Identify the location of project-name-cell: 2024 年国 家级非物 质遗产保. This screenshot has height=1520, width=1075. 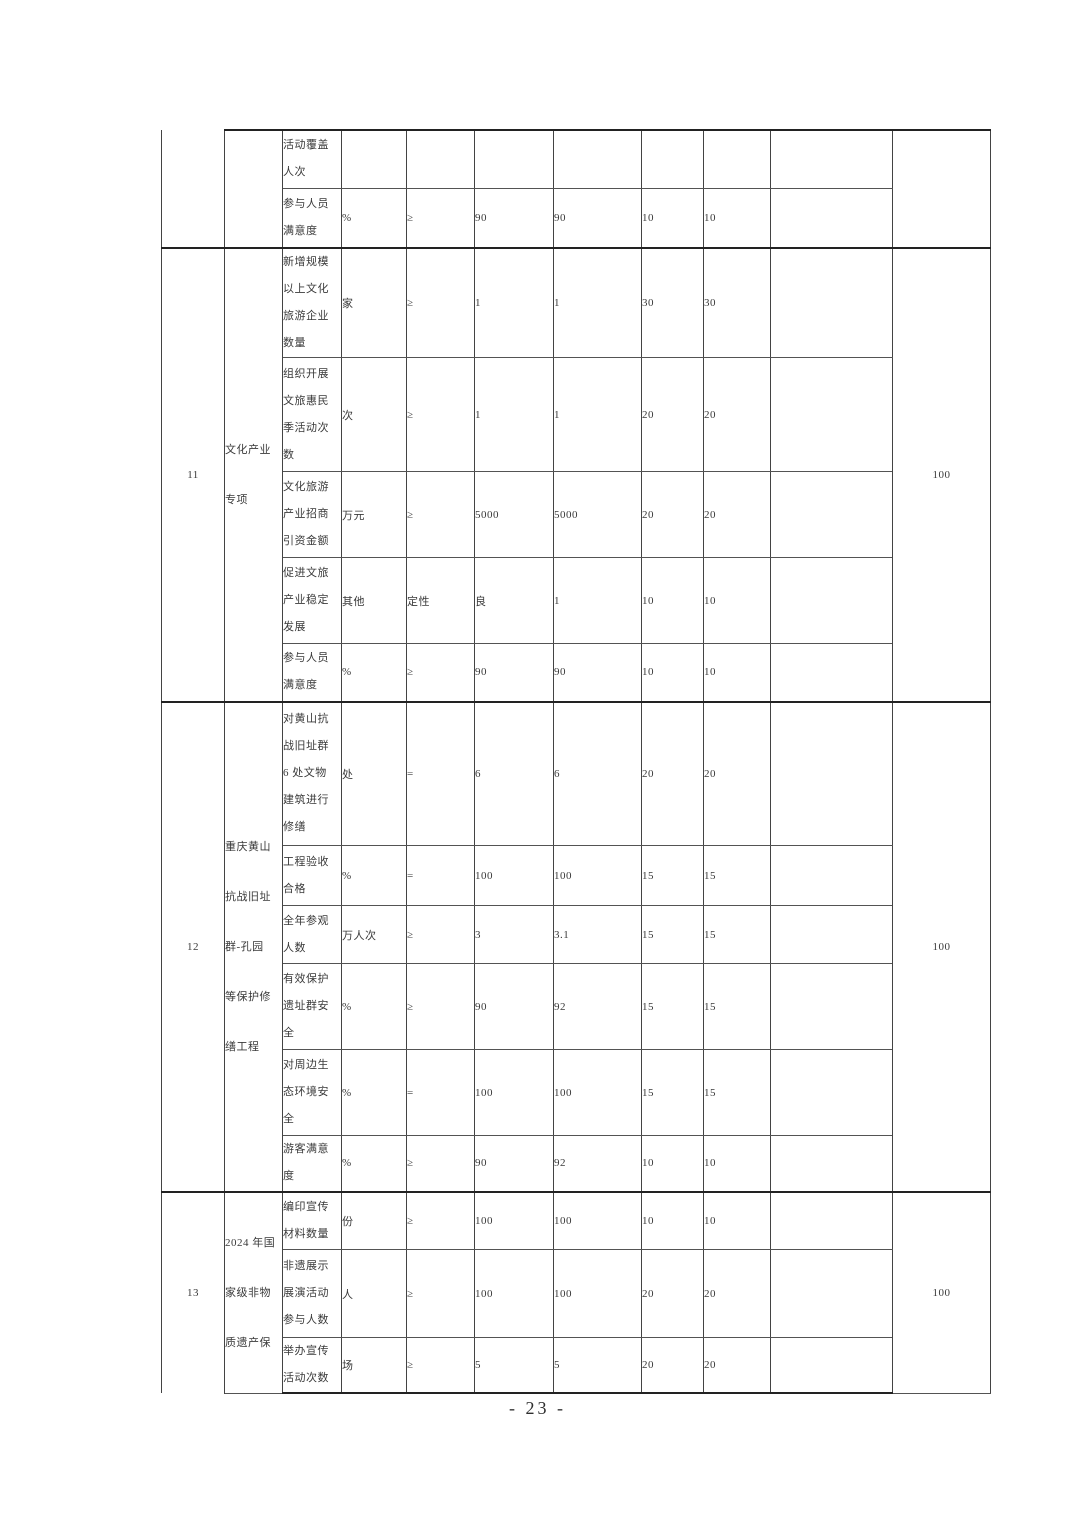
(253, 1292).